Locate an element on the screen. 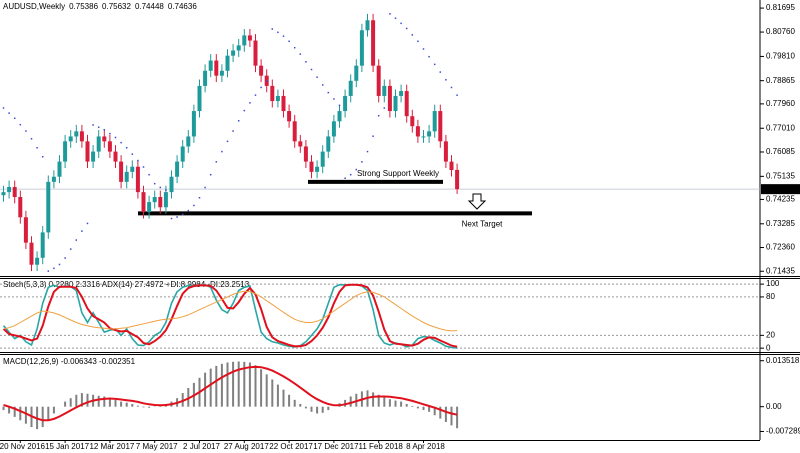 This screenshot has width=800, height=453. x-tick-label: 27 Aug 2017 is located at coordinates (246, 446).